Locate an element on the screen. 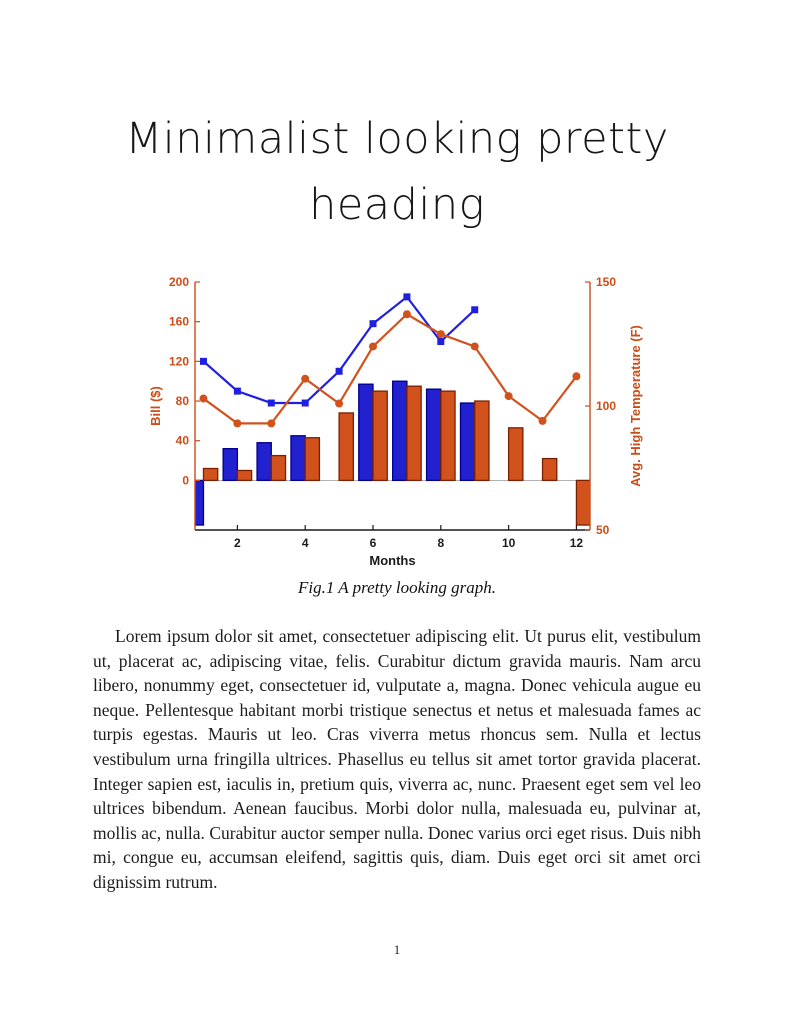  temp-bars is located at coordinates (396, 455).